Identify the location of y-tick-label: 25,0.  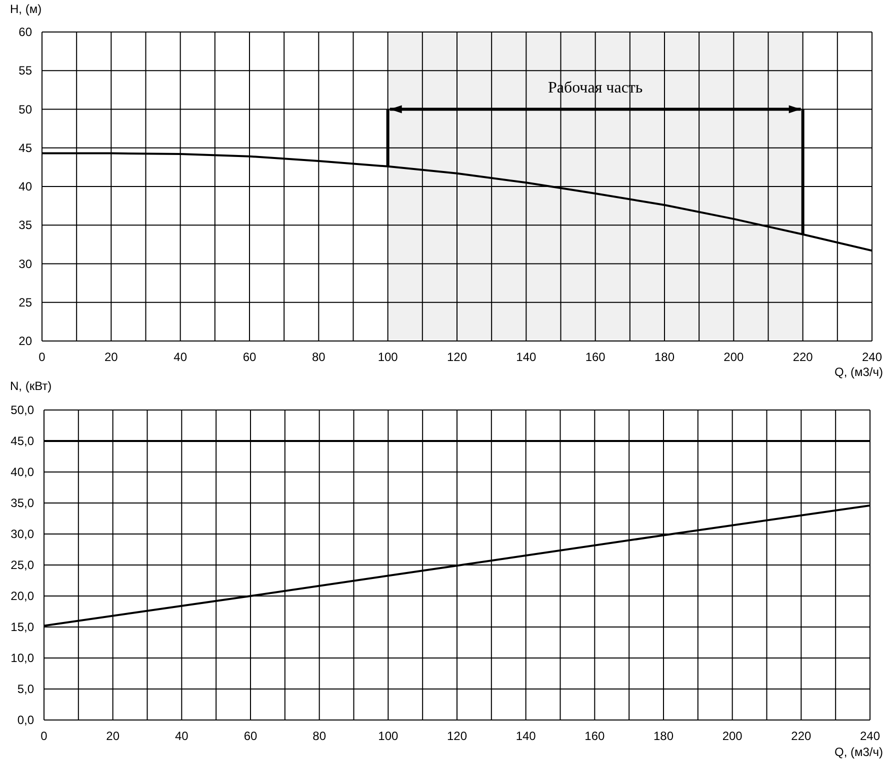
(22, 565).